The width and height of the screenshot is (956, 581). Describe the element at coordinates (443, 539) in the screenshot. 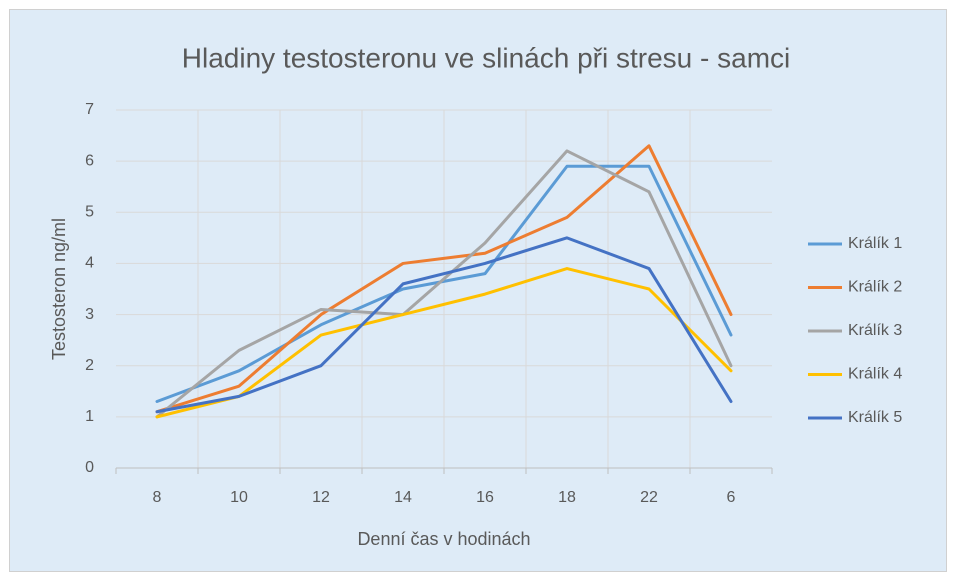

I see `x-axis-label: Denní čas v hodinách` at that location.